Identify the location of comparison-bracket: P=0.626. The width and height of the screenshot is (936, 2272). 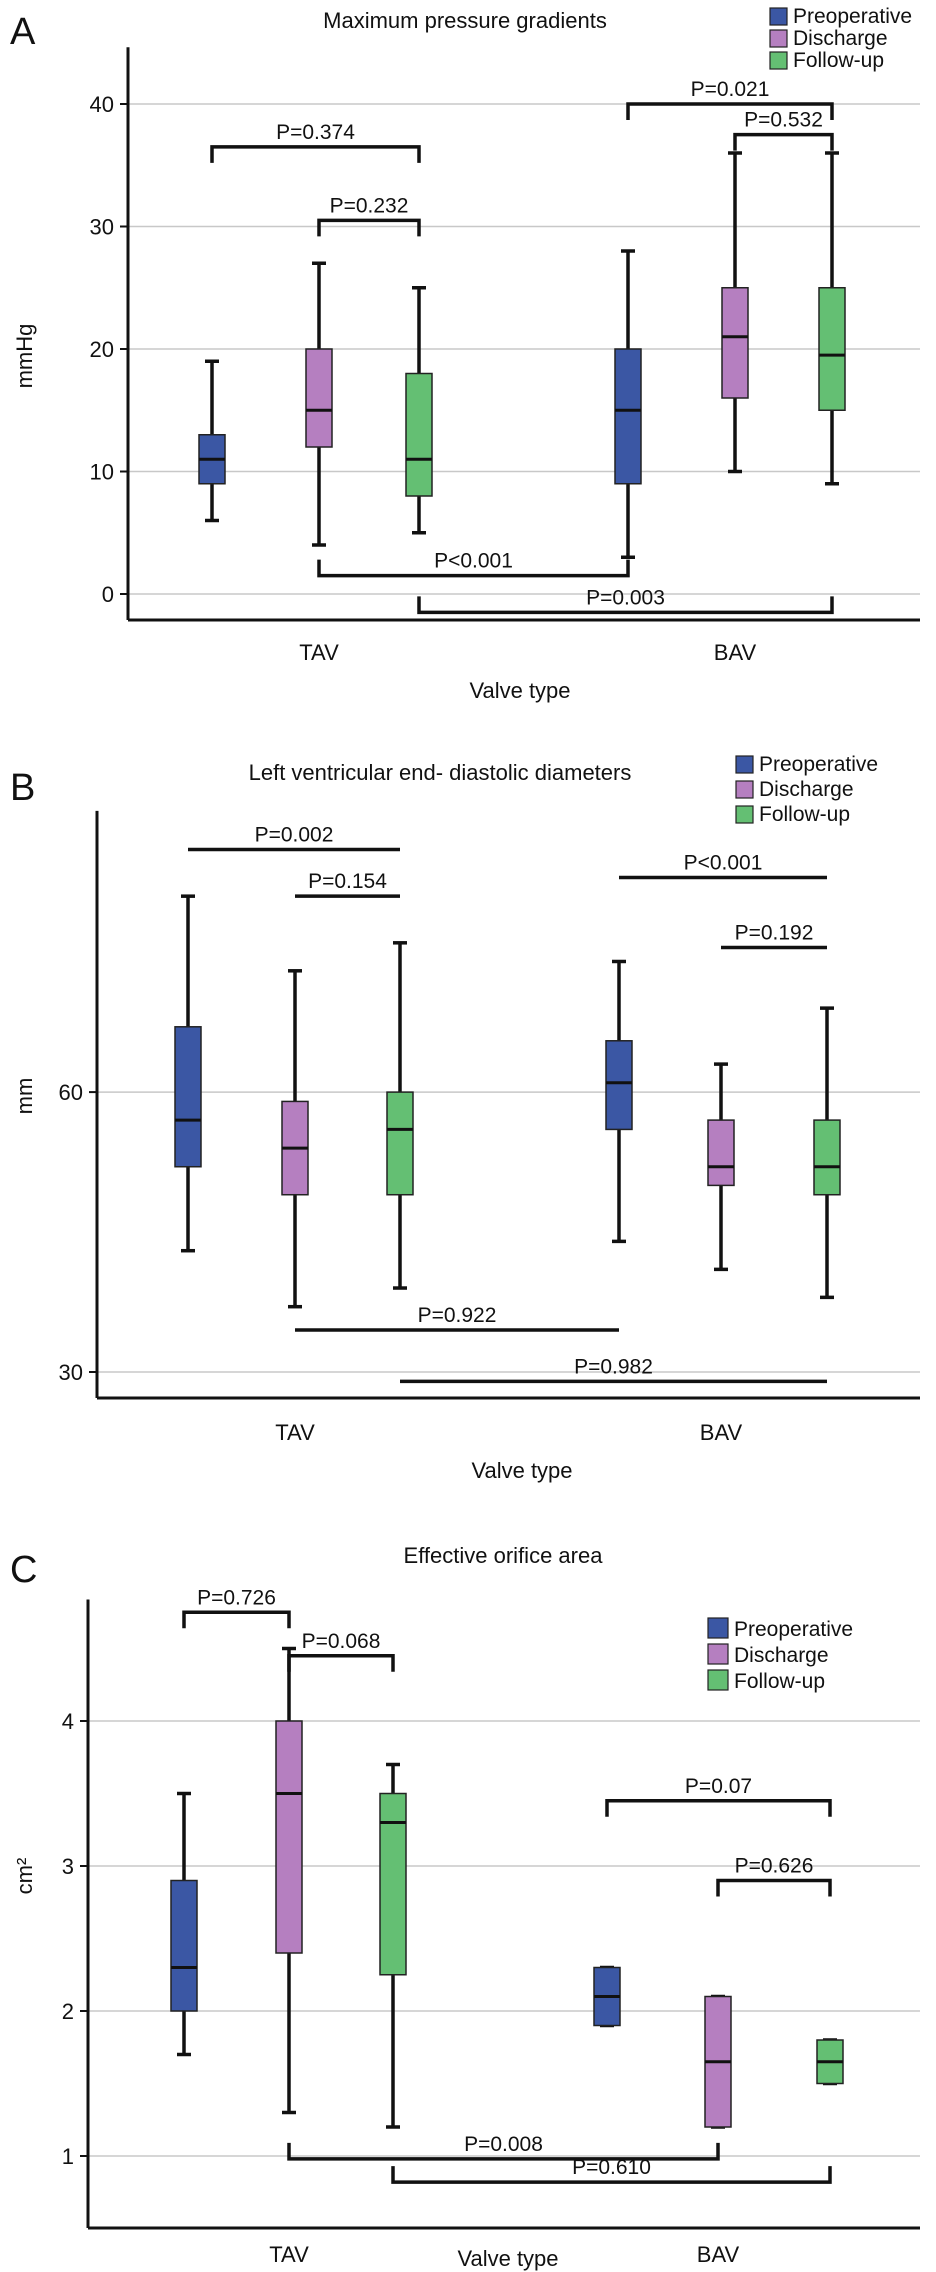
(774, 1876).